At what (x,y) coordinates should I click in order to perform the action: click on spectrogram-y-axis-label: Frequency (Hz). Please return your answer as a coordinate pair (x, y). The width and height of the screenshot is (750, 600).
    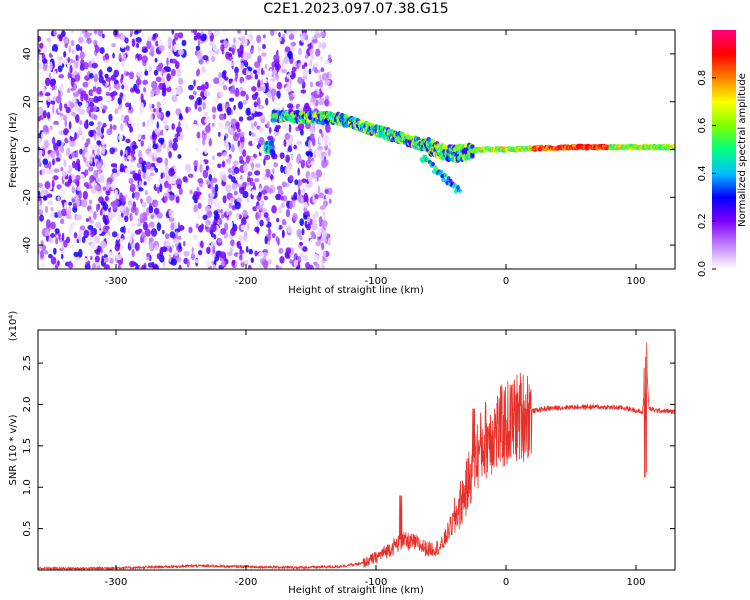
    Looking at the image, I should click on (13, 150).